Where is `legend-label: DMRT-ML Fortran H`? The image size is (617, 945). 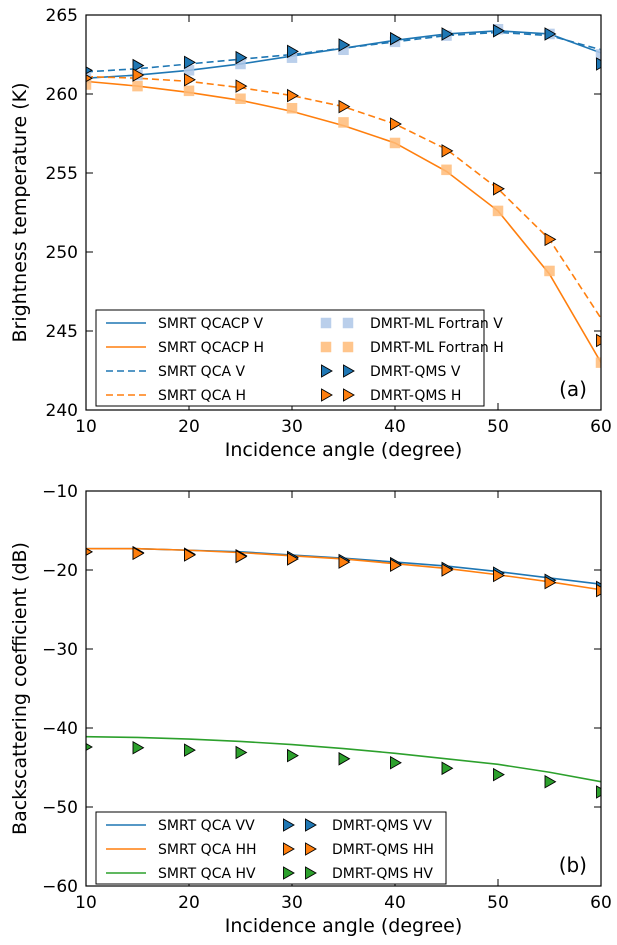
legend-label: DMRT-ML Fortran H is located at coordinates (437, 348).